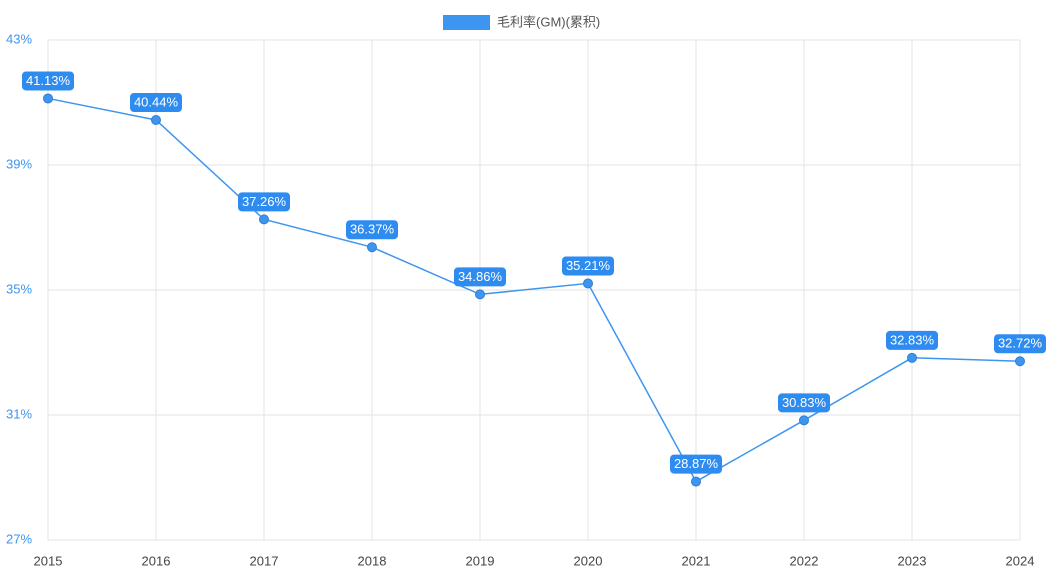 The height and width of the screenshot is (584, 1056). Describe the element at coordinates (19, 163) in the screenshot. I see `y-tick-label: 39%` at that location.